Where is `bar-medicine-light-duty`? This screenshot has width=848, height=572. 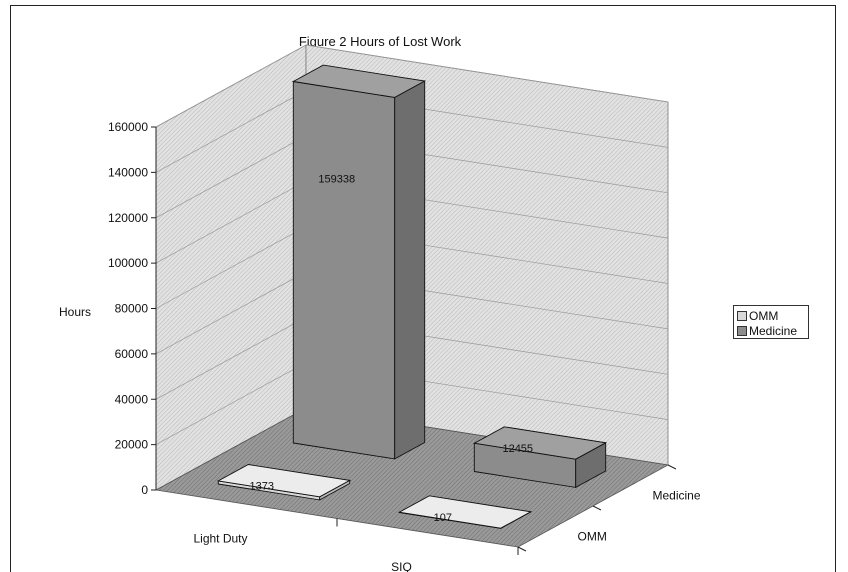 bar-medicine-light-duty is located at coordinates (359, 262).